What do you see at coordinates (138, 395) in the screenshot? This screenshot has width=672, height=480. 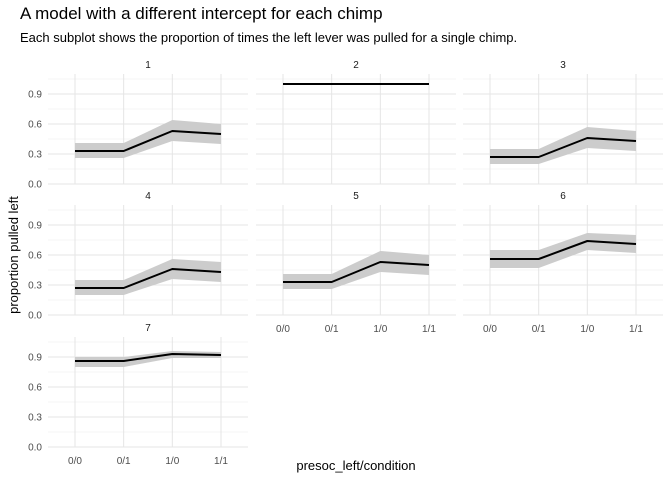 I see `facet-panel-7: 7 0.0 0.3 0.6 0.9 0/0 0/1 1/0 1/1` at bounding box center [138, 395].